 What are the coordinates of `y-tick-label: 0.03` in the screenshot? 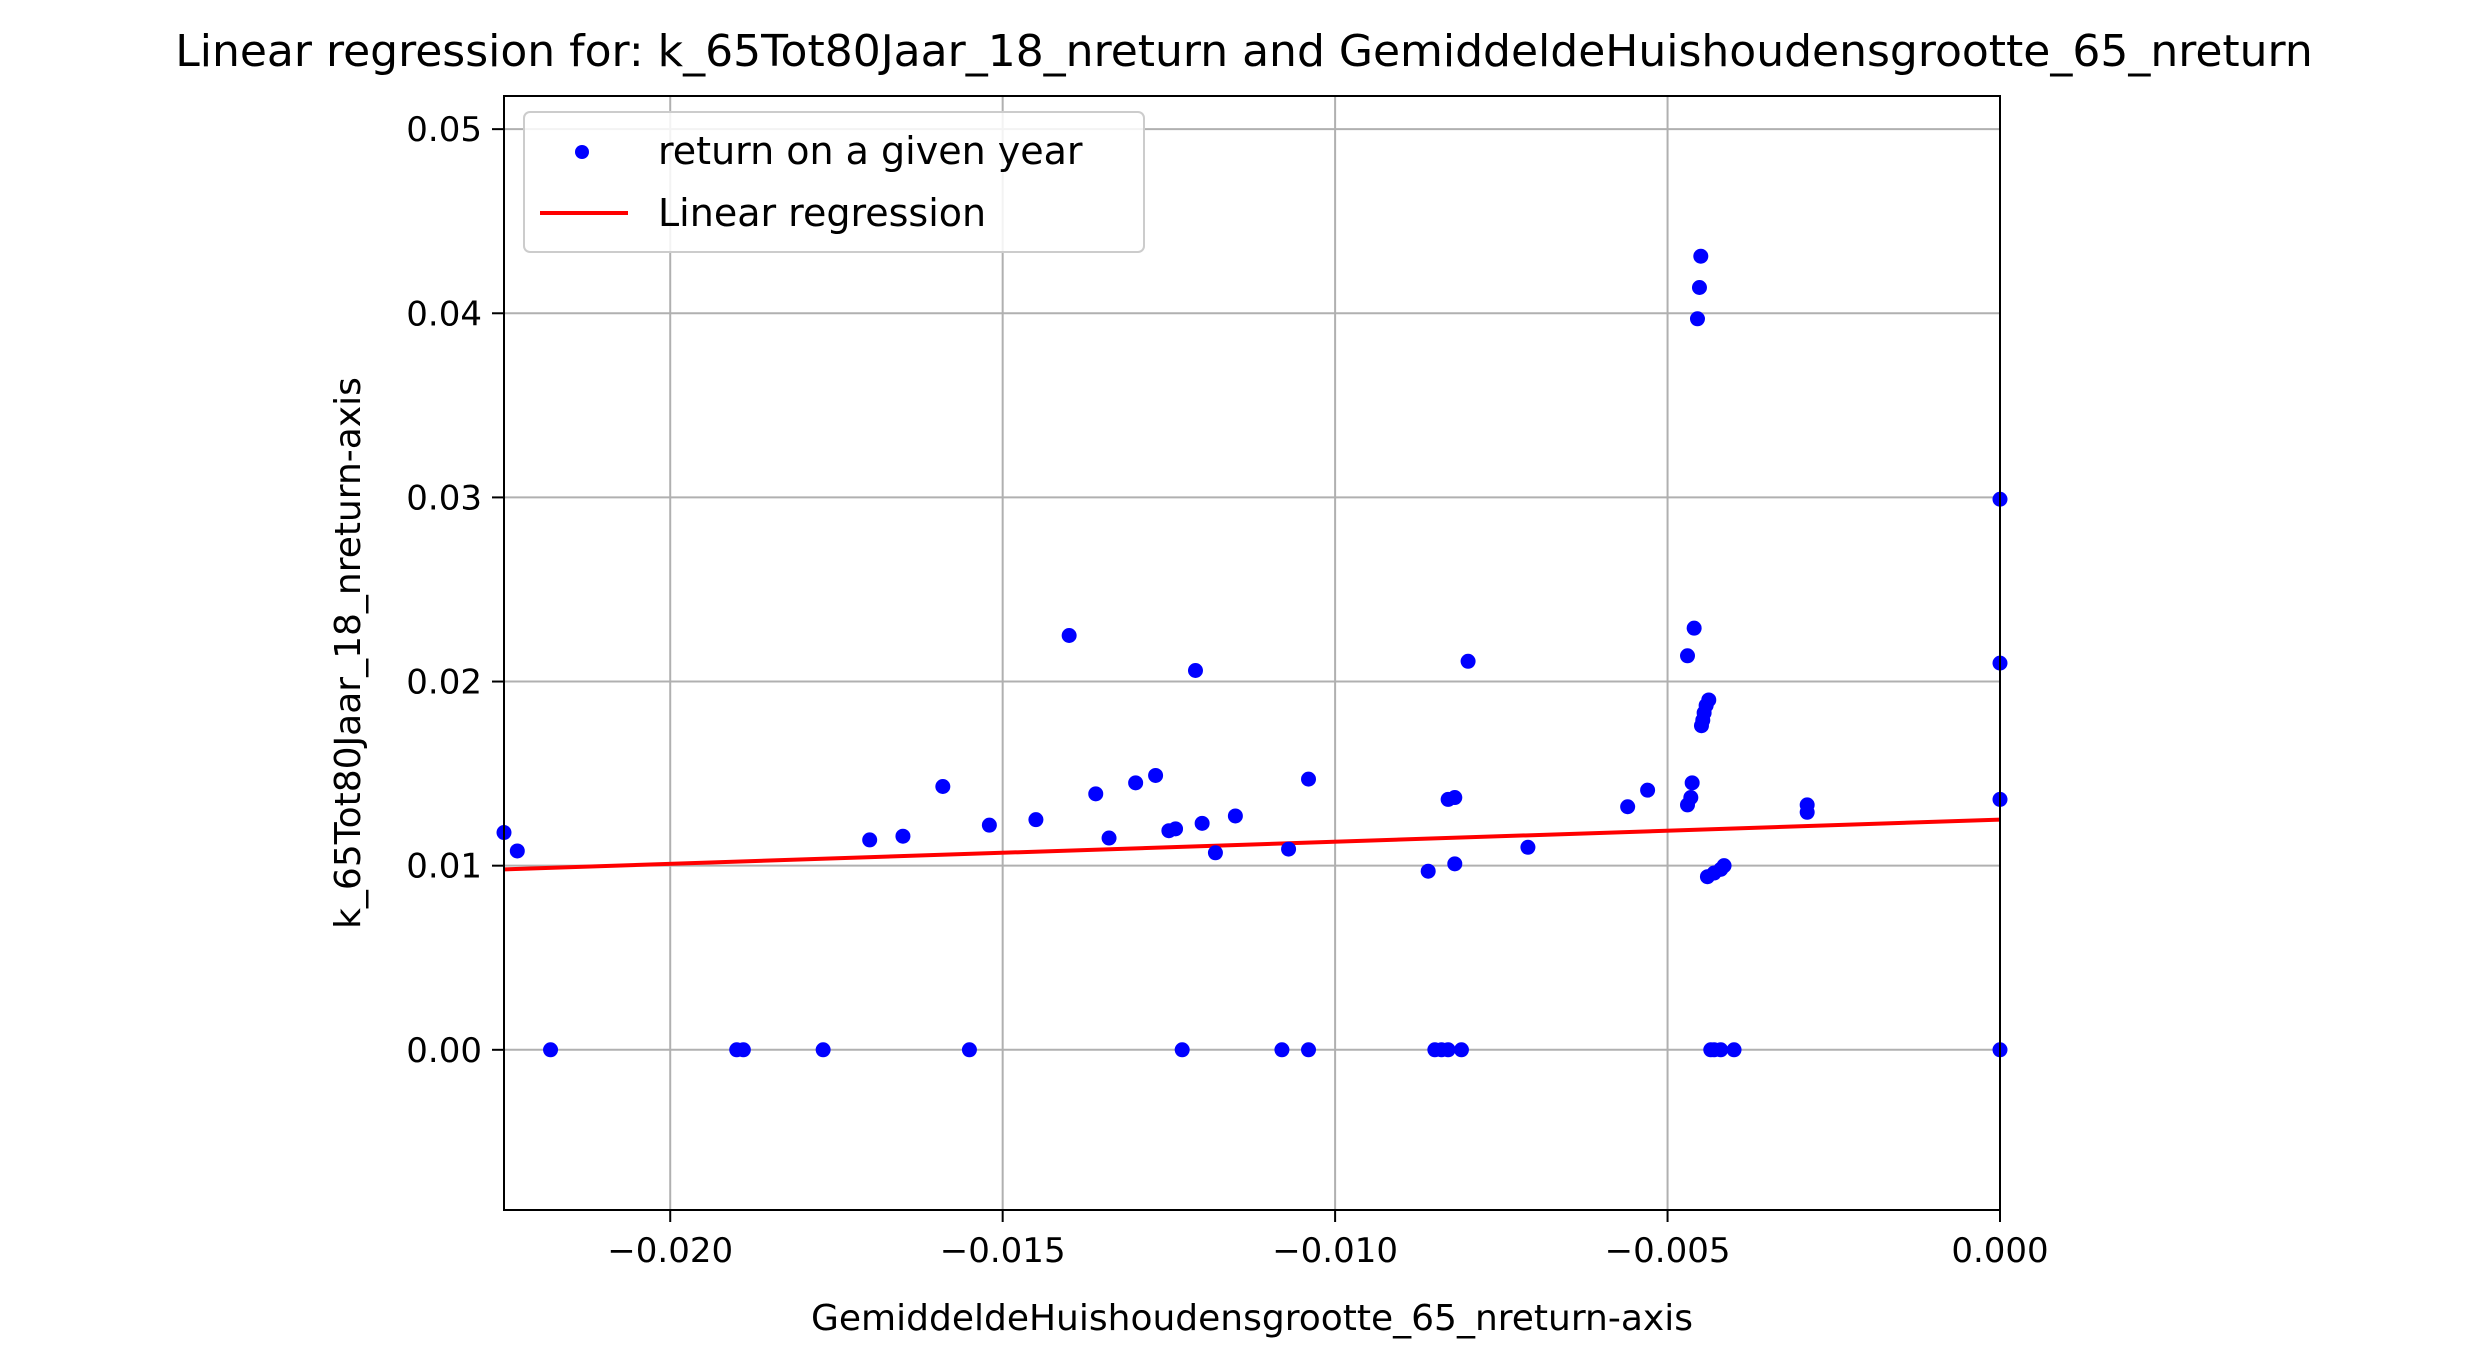 It's located at (444, 498).